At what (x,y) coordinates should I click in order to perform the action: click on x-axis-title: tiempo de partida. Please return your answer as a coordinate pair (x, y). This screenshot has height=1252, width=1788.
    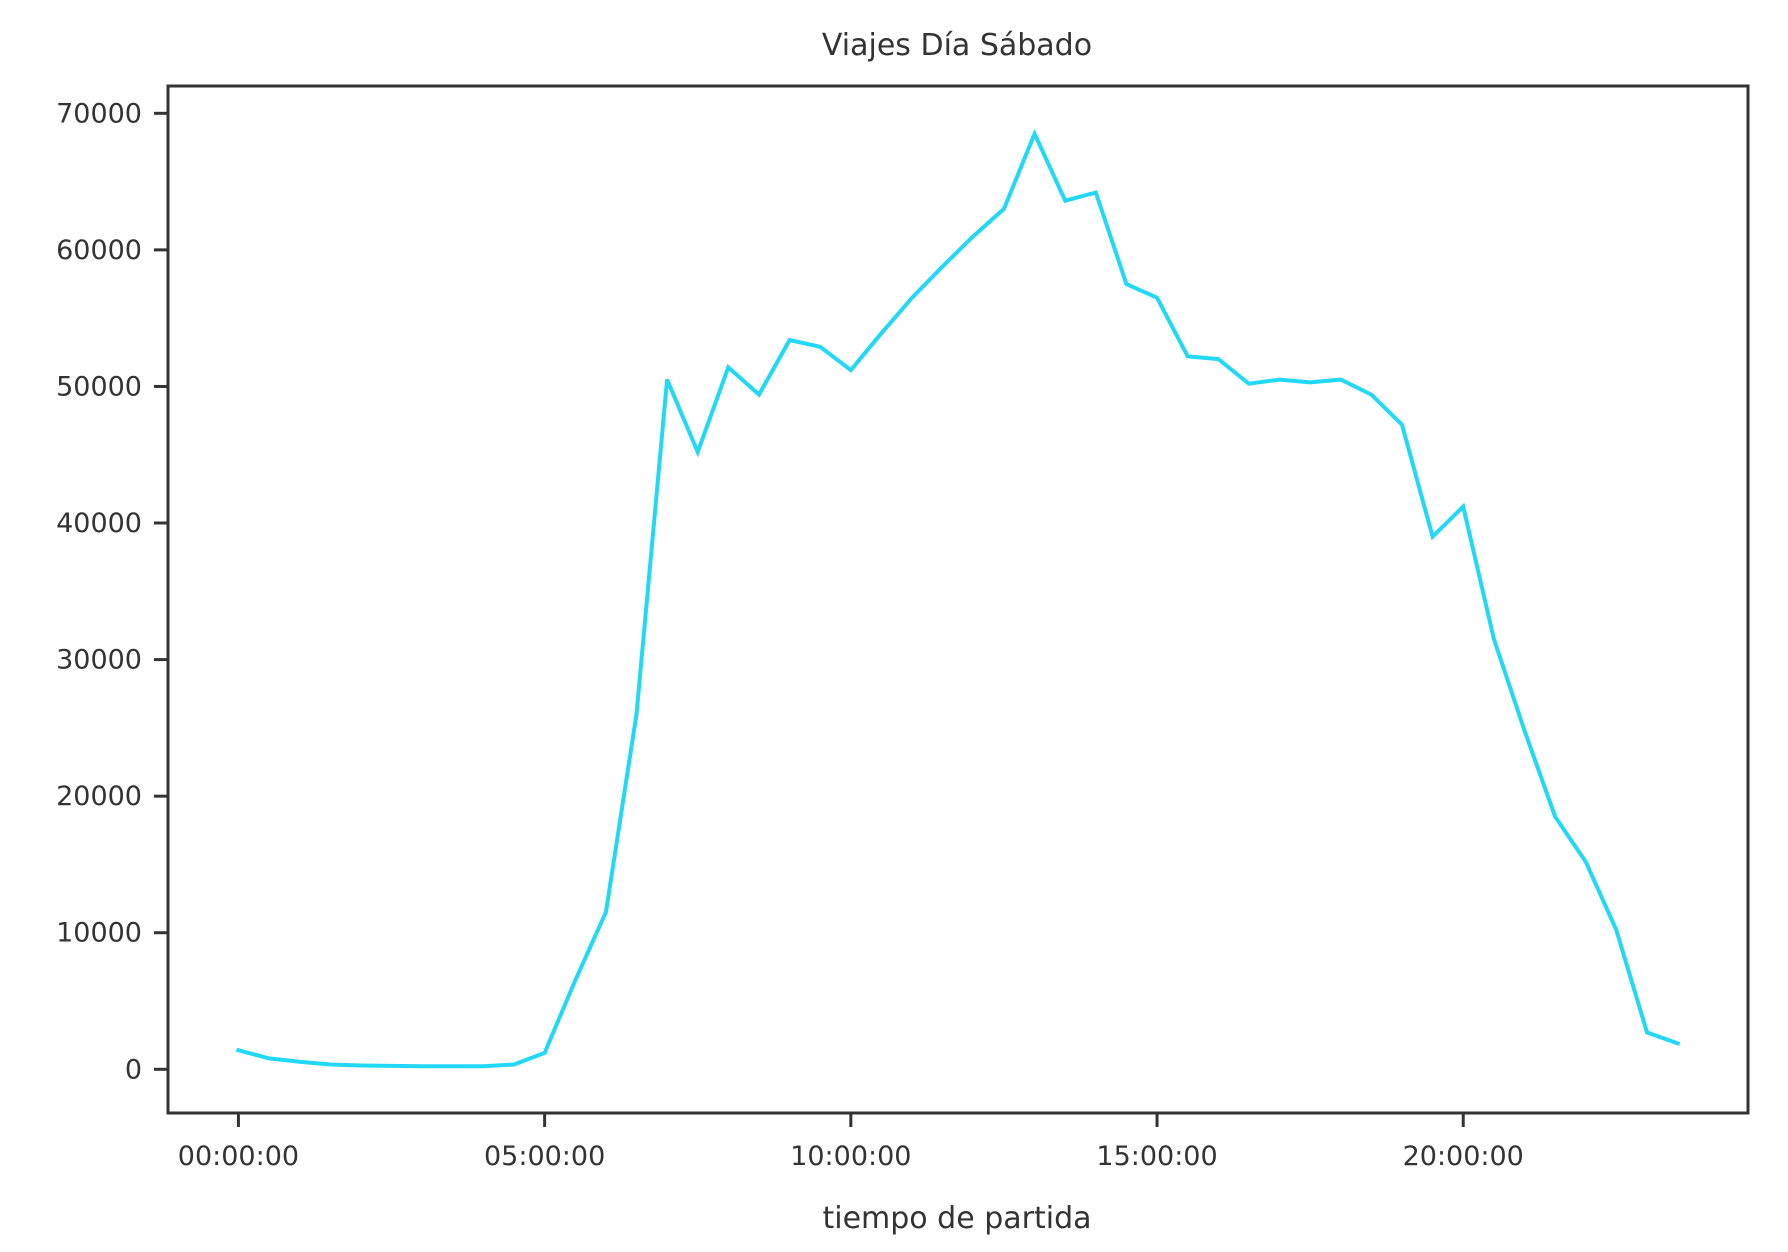
    Looking at the image, I should click on (956, 1218).